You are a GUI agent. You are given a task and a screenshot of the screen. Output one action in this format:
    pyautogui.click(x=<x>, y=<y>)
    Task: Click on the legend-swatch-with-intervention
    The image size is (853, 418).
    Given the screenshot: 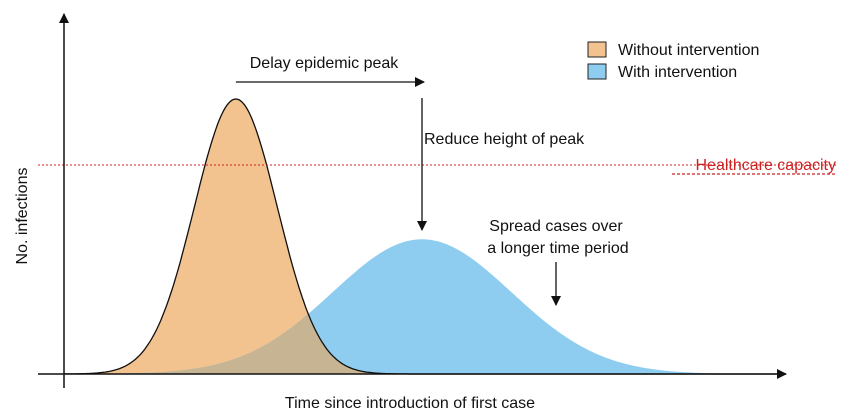 What is the action you would take?
    pyautogui.click(x=597, y=71)
    